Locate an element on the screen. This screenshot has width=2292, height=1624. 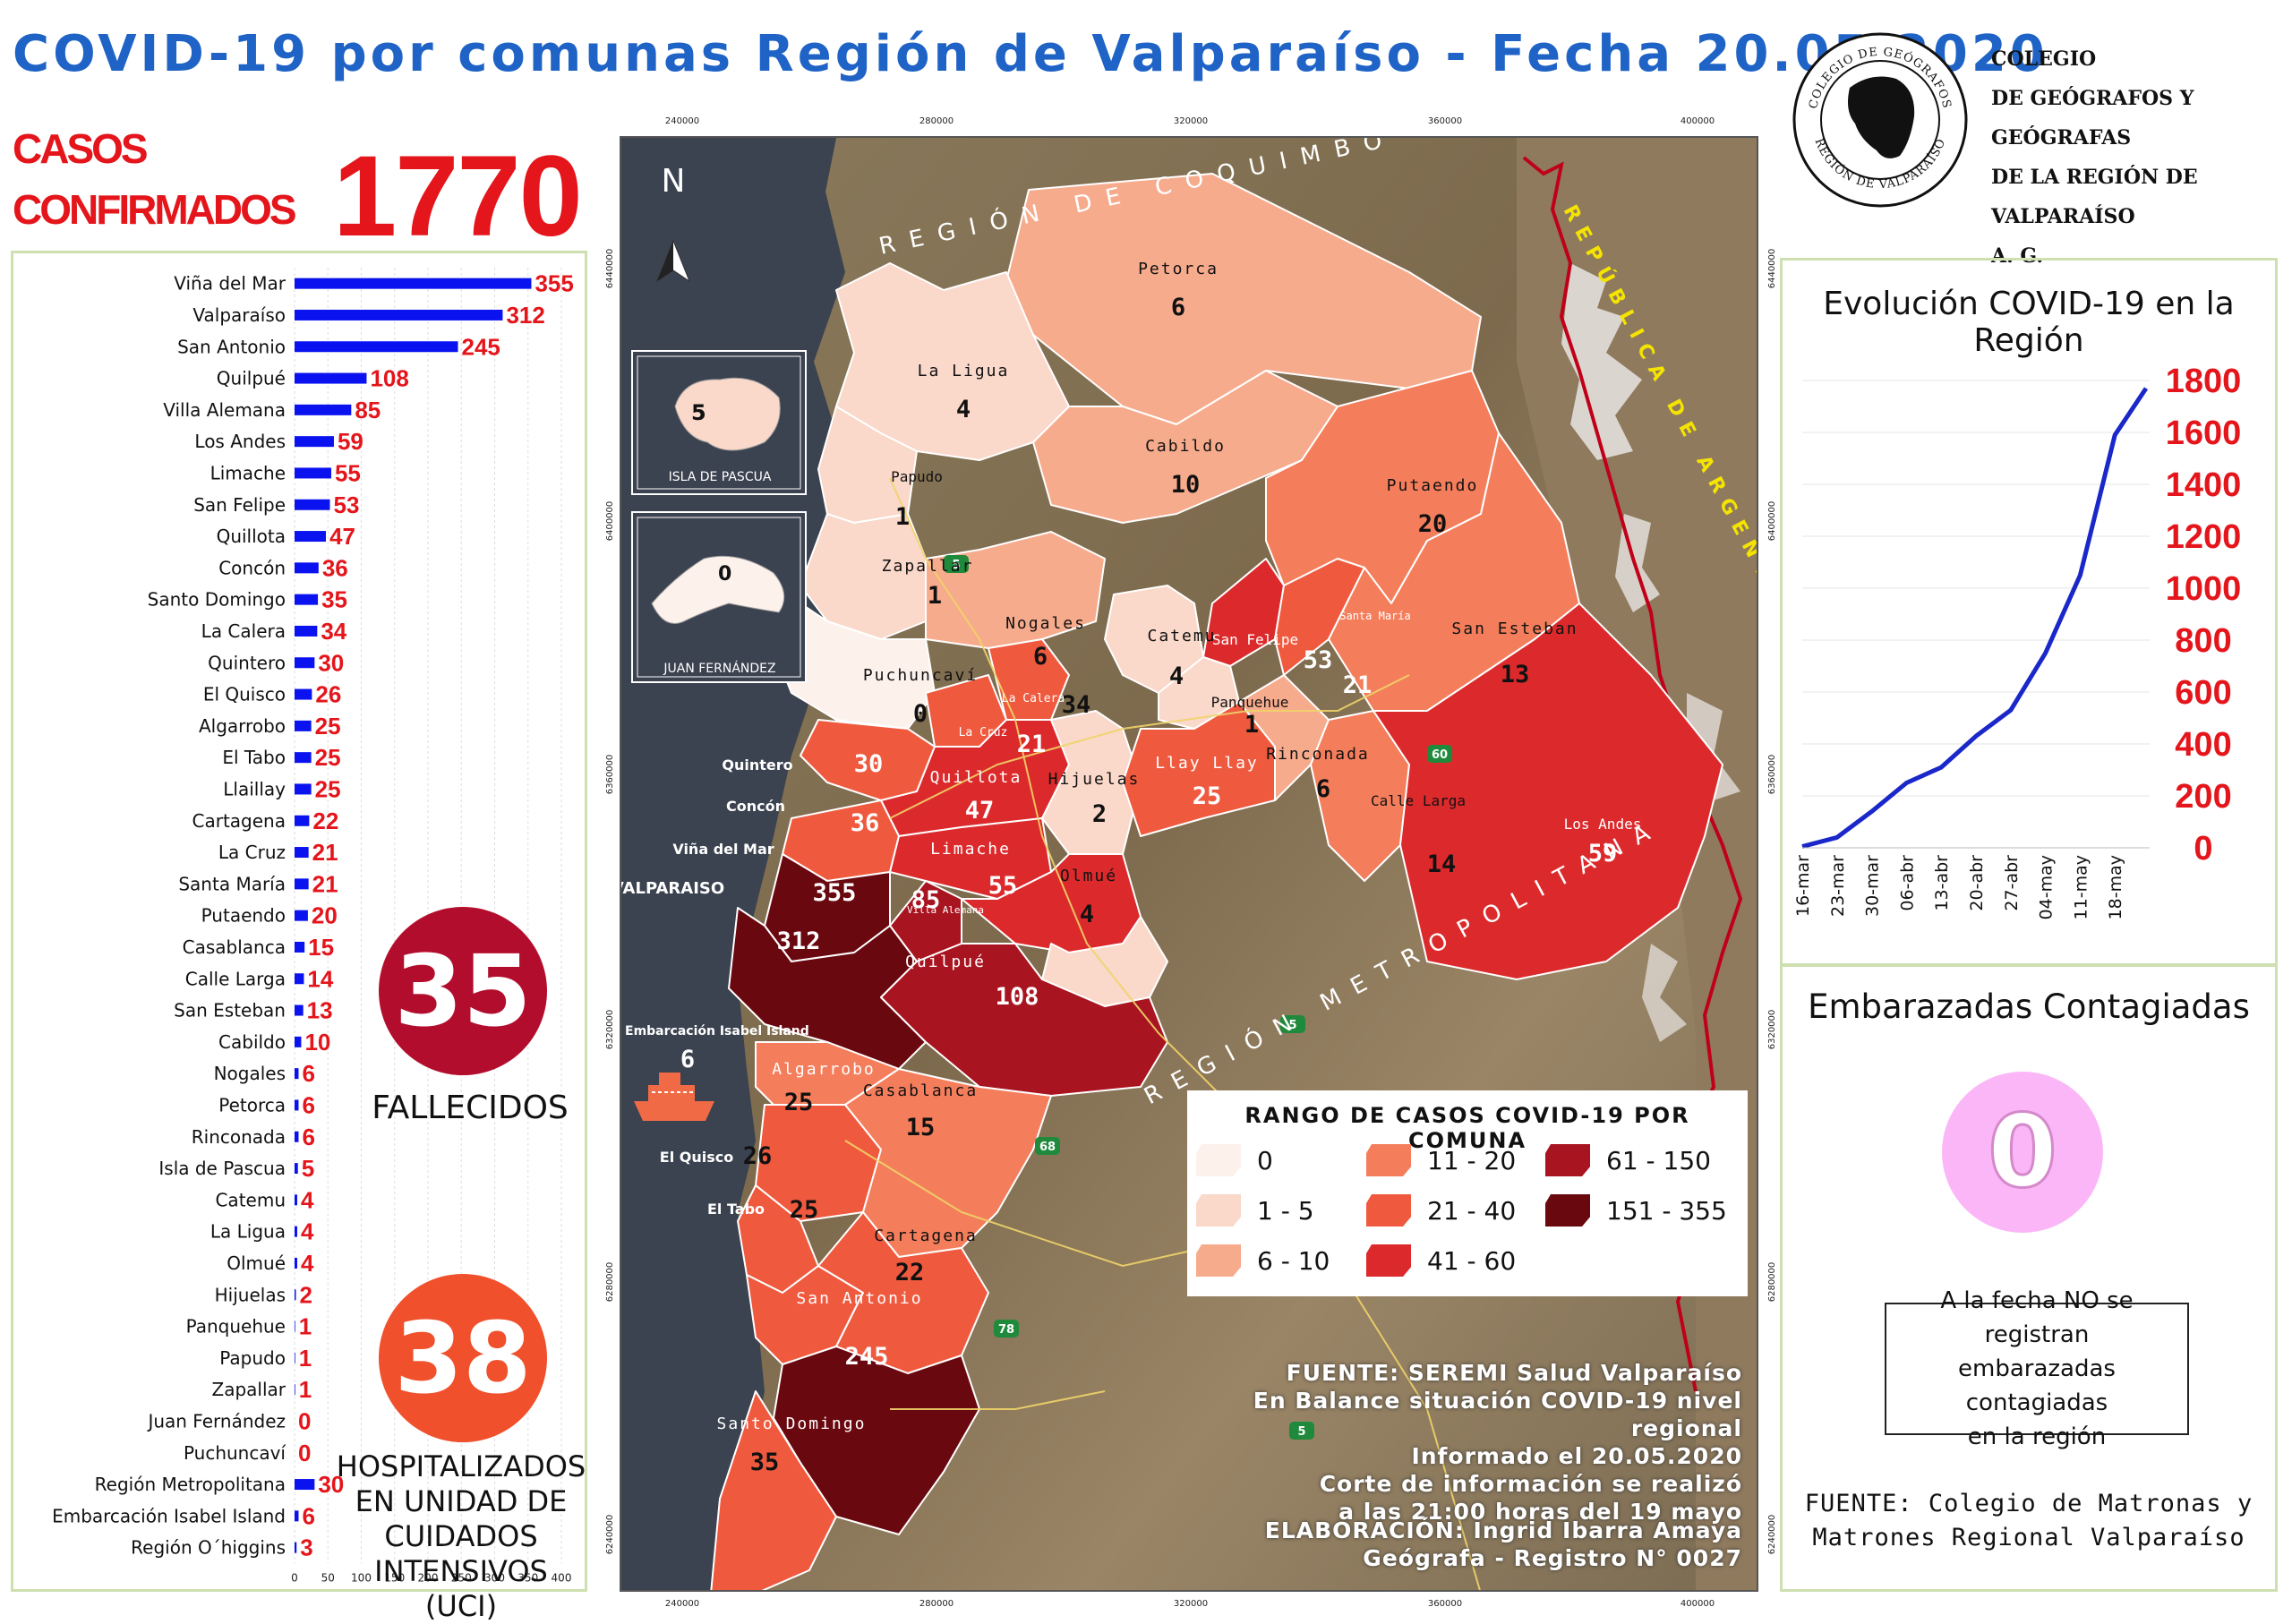
commune-cartagena is located at coordinates (903, 1292).